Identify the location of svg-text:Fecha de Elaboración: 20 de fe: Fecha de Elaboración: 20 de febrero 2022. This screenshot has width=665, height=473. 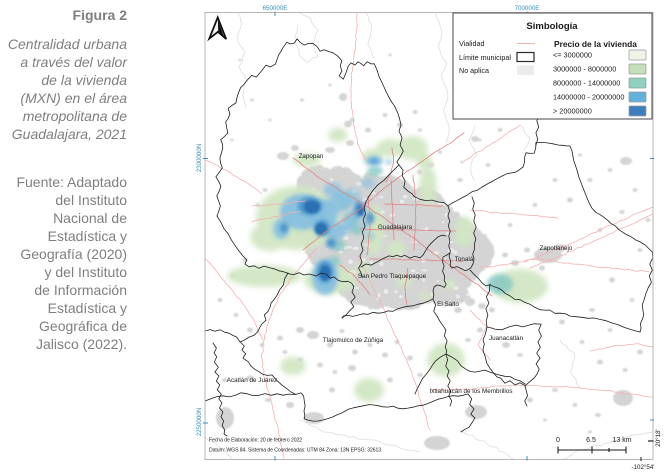
(255, 441).